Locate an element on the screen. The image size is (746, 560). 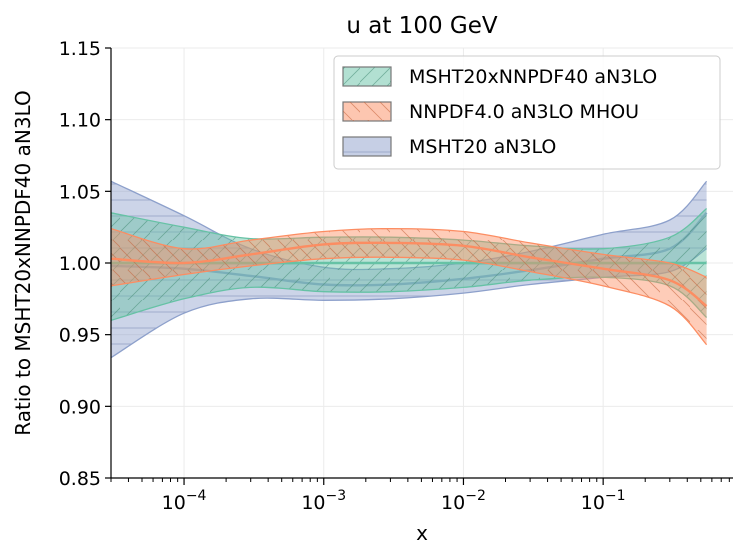
chart-title: u at 100 GeV is located at coordinates (421, 26).